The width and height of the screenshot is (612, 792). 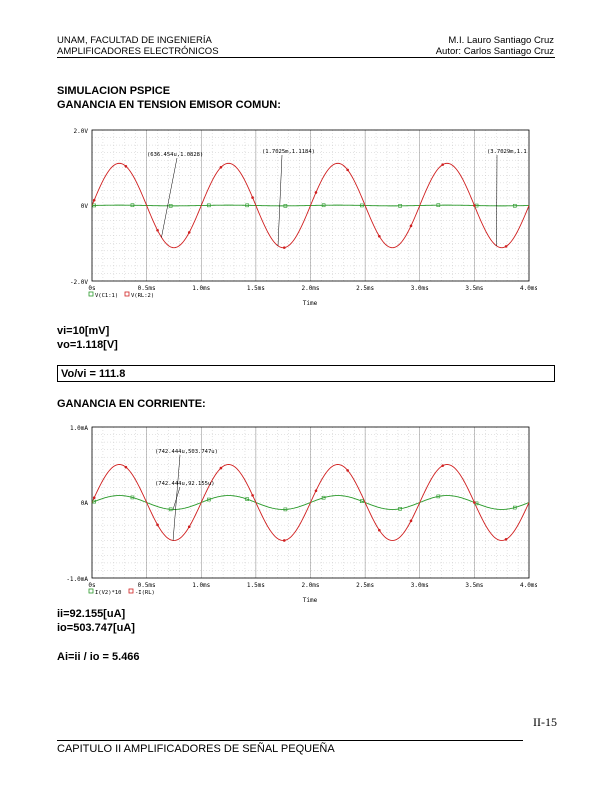 I want to click on section-subtitle: GANANCIA EN TENSION EMISOR COMUN:, so click(x=169, y=105).